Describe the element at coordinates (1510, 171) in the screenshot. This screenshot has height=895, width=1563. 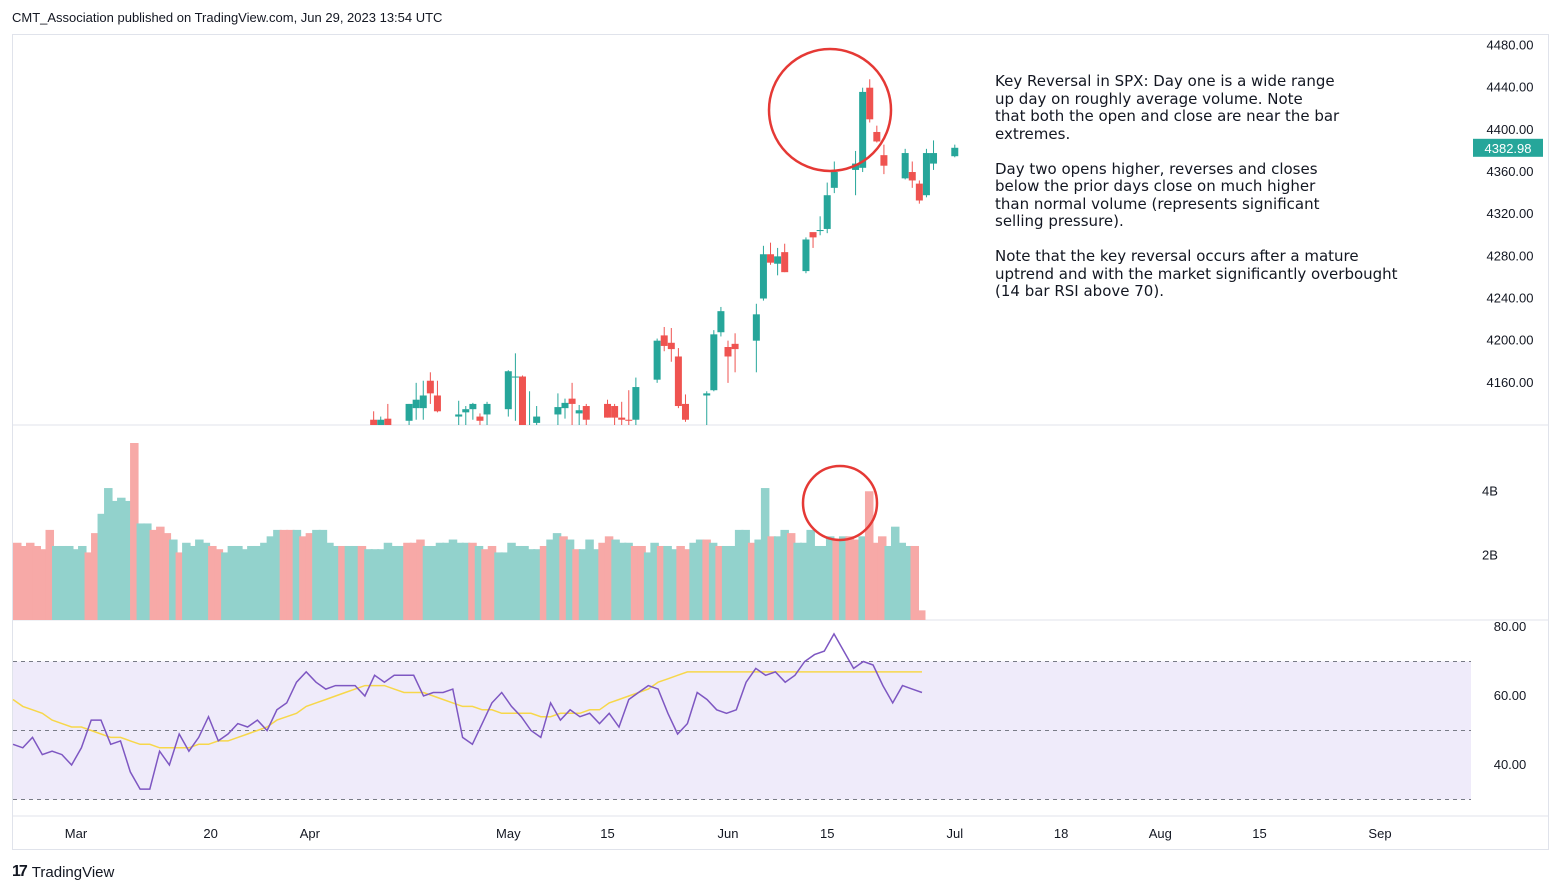
I see `price-axis-tick: 4360.00` at that location.